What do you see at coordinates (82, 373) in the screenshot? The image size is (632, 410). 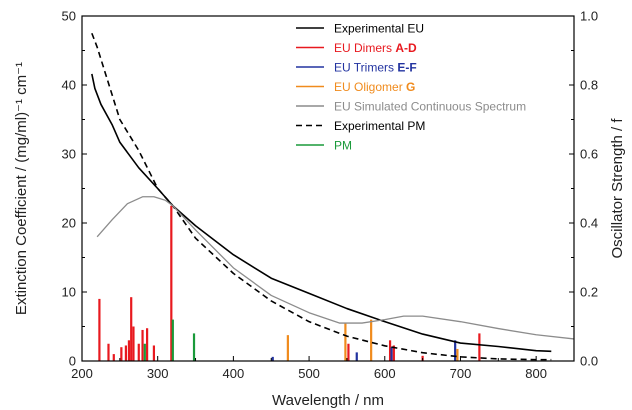 I see `x-tick-label: 200` at bounding box center [82, 373].